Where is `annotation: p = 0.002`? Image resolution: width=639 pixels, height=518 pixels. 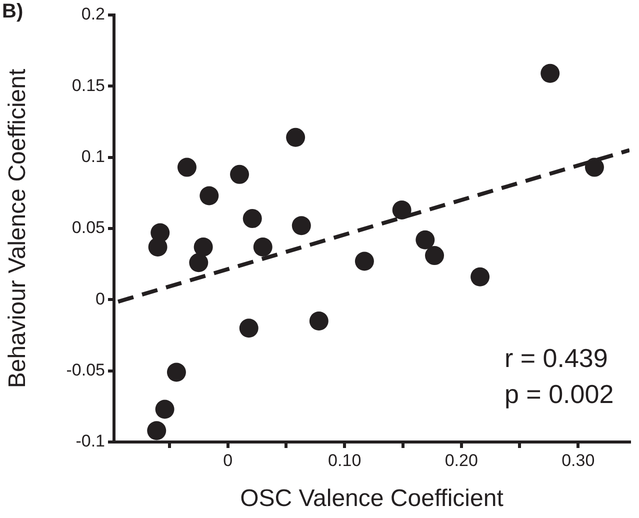 annotation: p = 0.002 is located at coordinates (559, 394).